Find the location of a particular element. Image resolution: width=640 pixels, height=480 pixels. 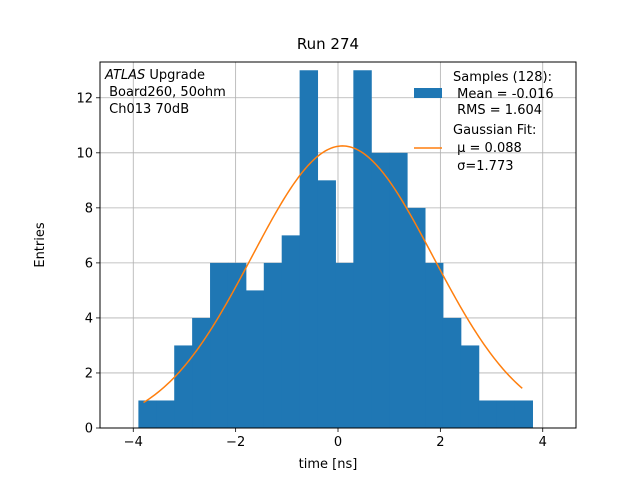

chart-title: Run 274 is located at coordinates (328, 44).